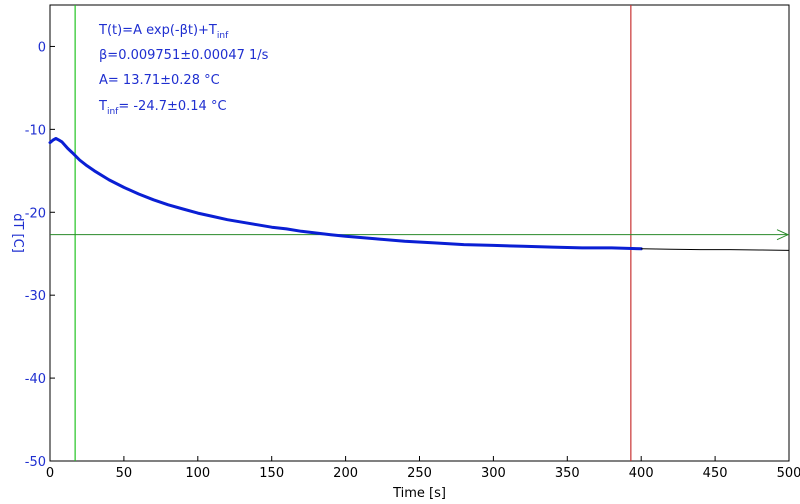 The image size is (800, 504). Describe the element at coordinates (172, 106) in the screenshot. I see `annotation-tinf-value: = -24.7±0.14 °C` at that location.